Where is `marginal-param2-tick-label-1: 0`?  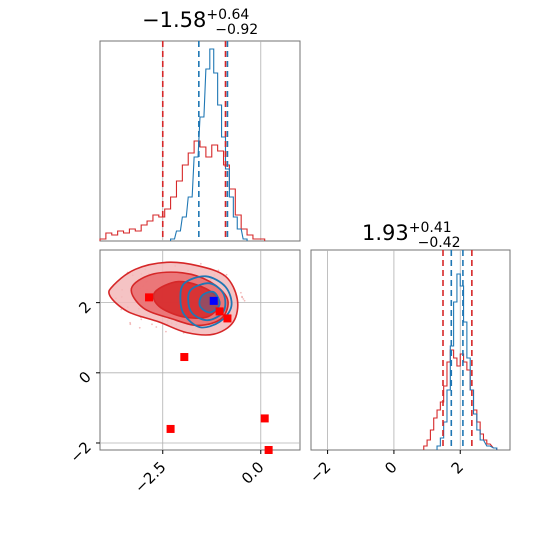 marginal-param2-tick-label-1: 0 is located at coordinates (390, 467).